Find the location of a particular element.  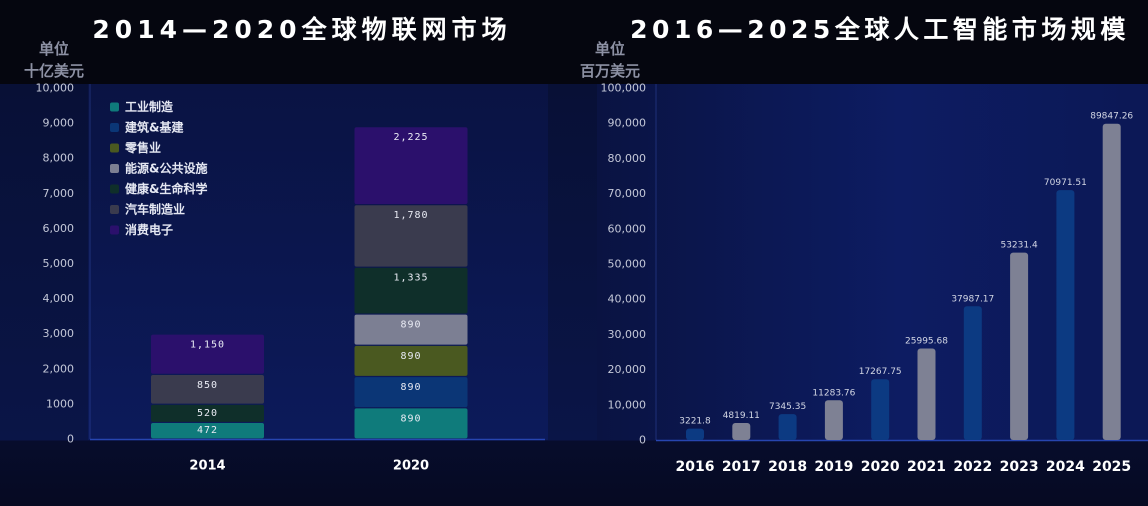

iot-unit-label: 单位 十亿美元 is located at coordinates (54, 60).